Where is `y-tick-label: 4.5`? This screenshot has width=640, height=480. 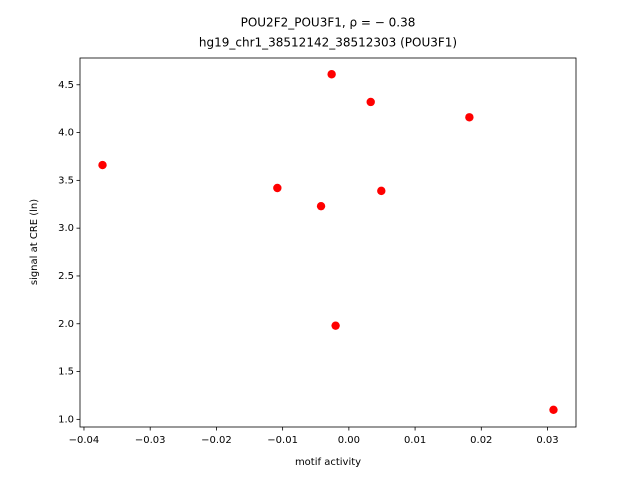
y-tick-label: 4.5 is located at coordinates (66, 85).